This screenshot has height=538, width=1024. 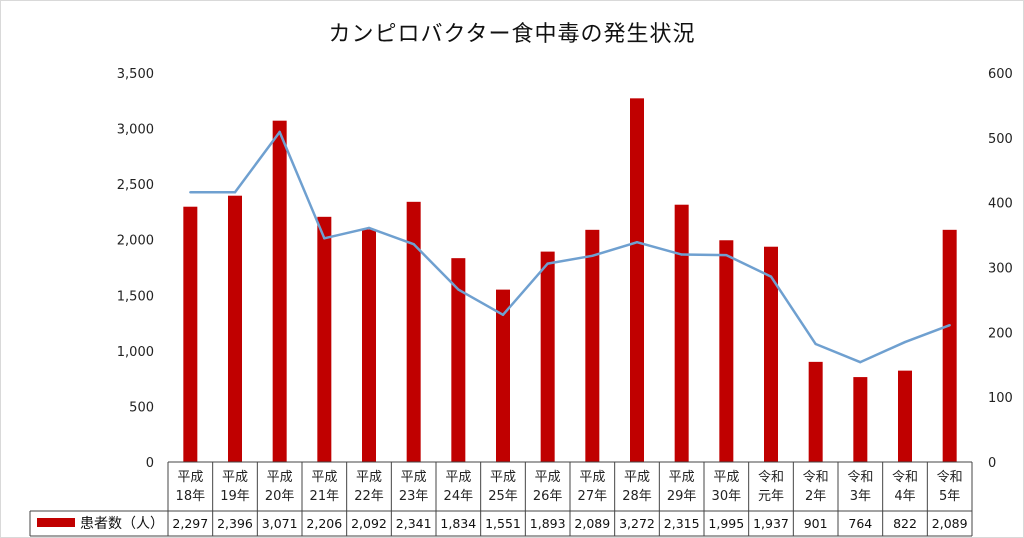 I want to click on y-right-tick-label: 100, so click(x=1000, y=398).